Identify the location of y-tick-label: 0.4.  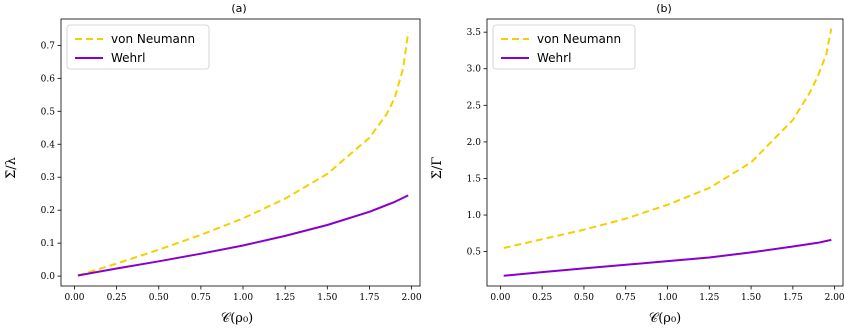
(48, 145).